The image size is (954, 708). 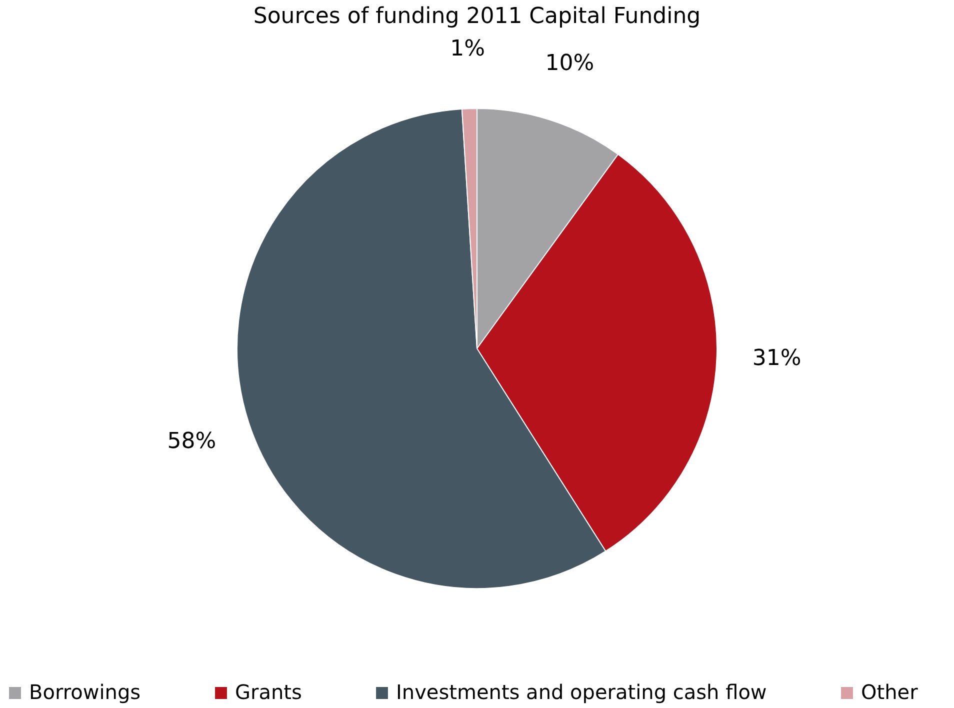 What do you see at coordinates (777, 358) in the screenshot?
I see `data-label: 31%` at bounding box center [777, 358].